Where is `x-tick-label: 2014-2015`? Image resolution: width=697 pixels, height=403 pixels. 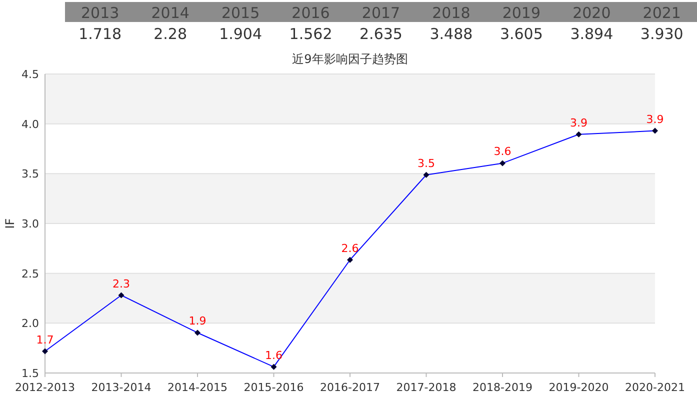 x-tick-label: 2014-2015 is located at coordinates (198, 387).